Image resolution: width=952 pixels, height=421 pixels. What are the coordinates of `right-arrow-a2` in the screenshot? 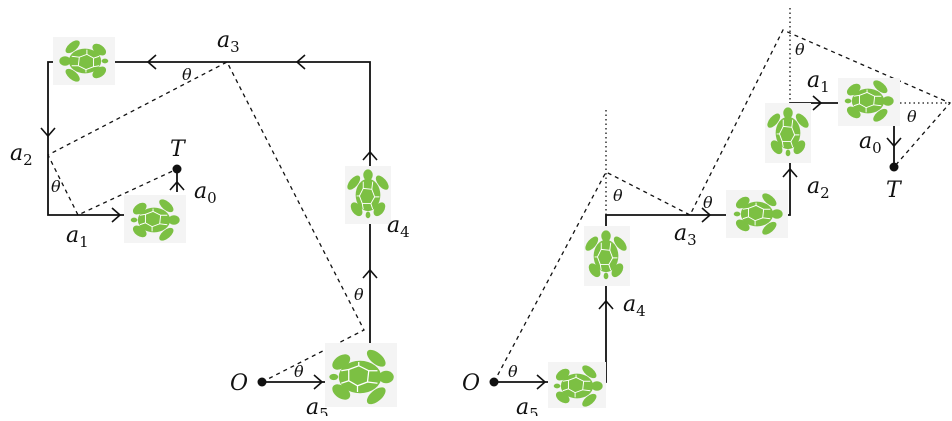 It's located at (790, 172).